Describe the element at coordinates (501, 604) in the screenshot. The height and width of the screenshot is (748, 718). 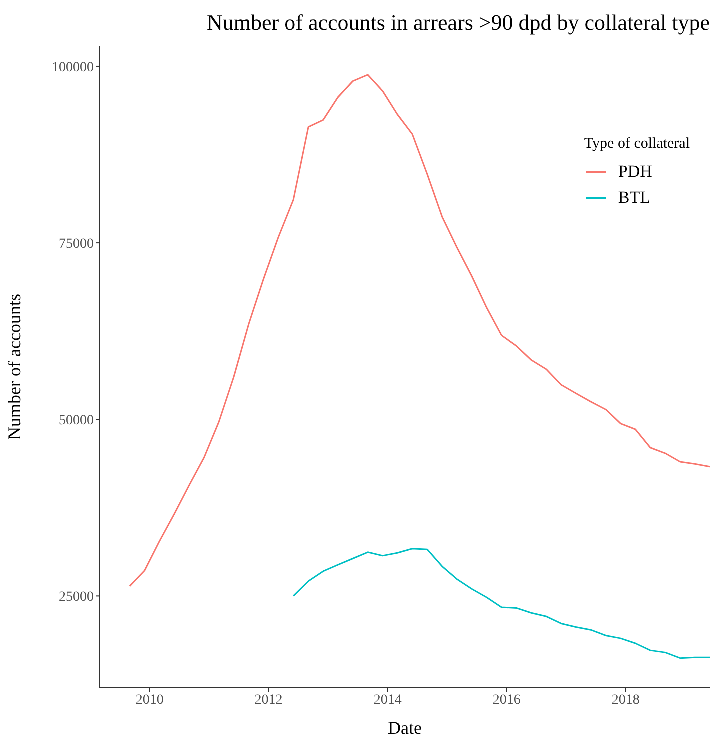
I see `line-series` at that location.